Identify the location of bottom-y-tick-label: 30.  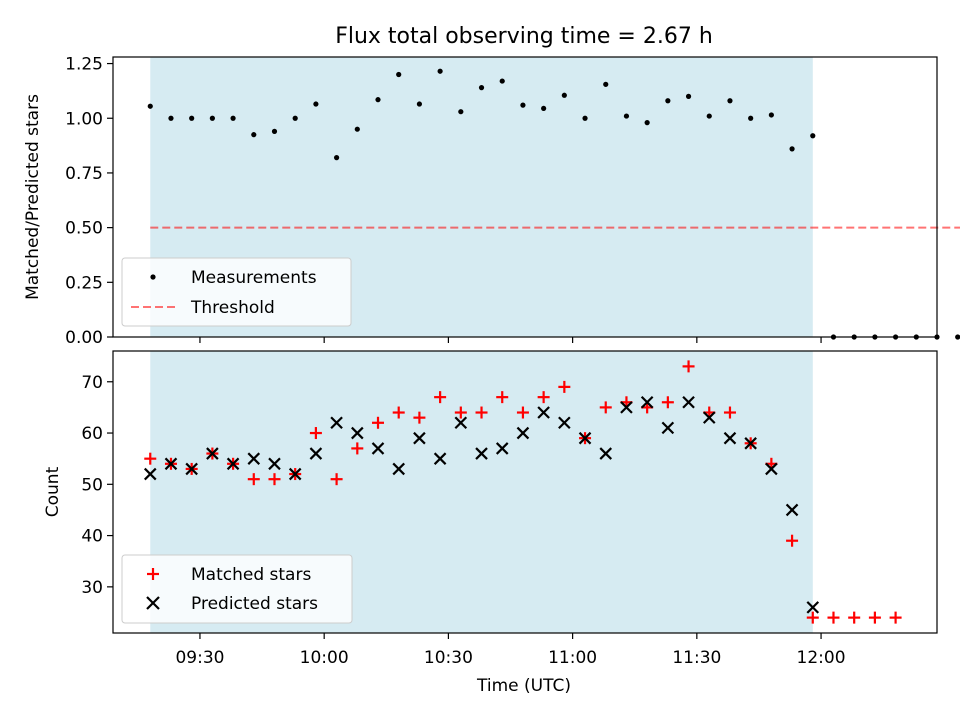
(92, 588).